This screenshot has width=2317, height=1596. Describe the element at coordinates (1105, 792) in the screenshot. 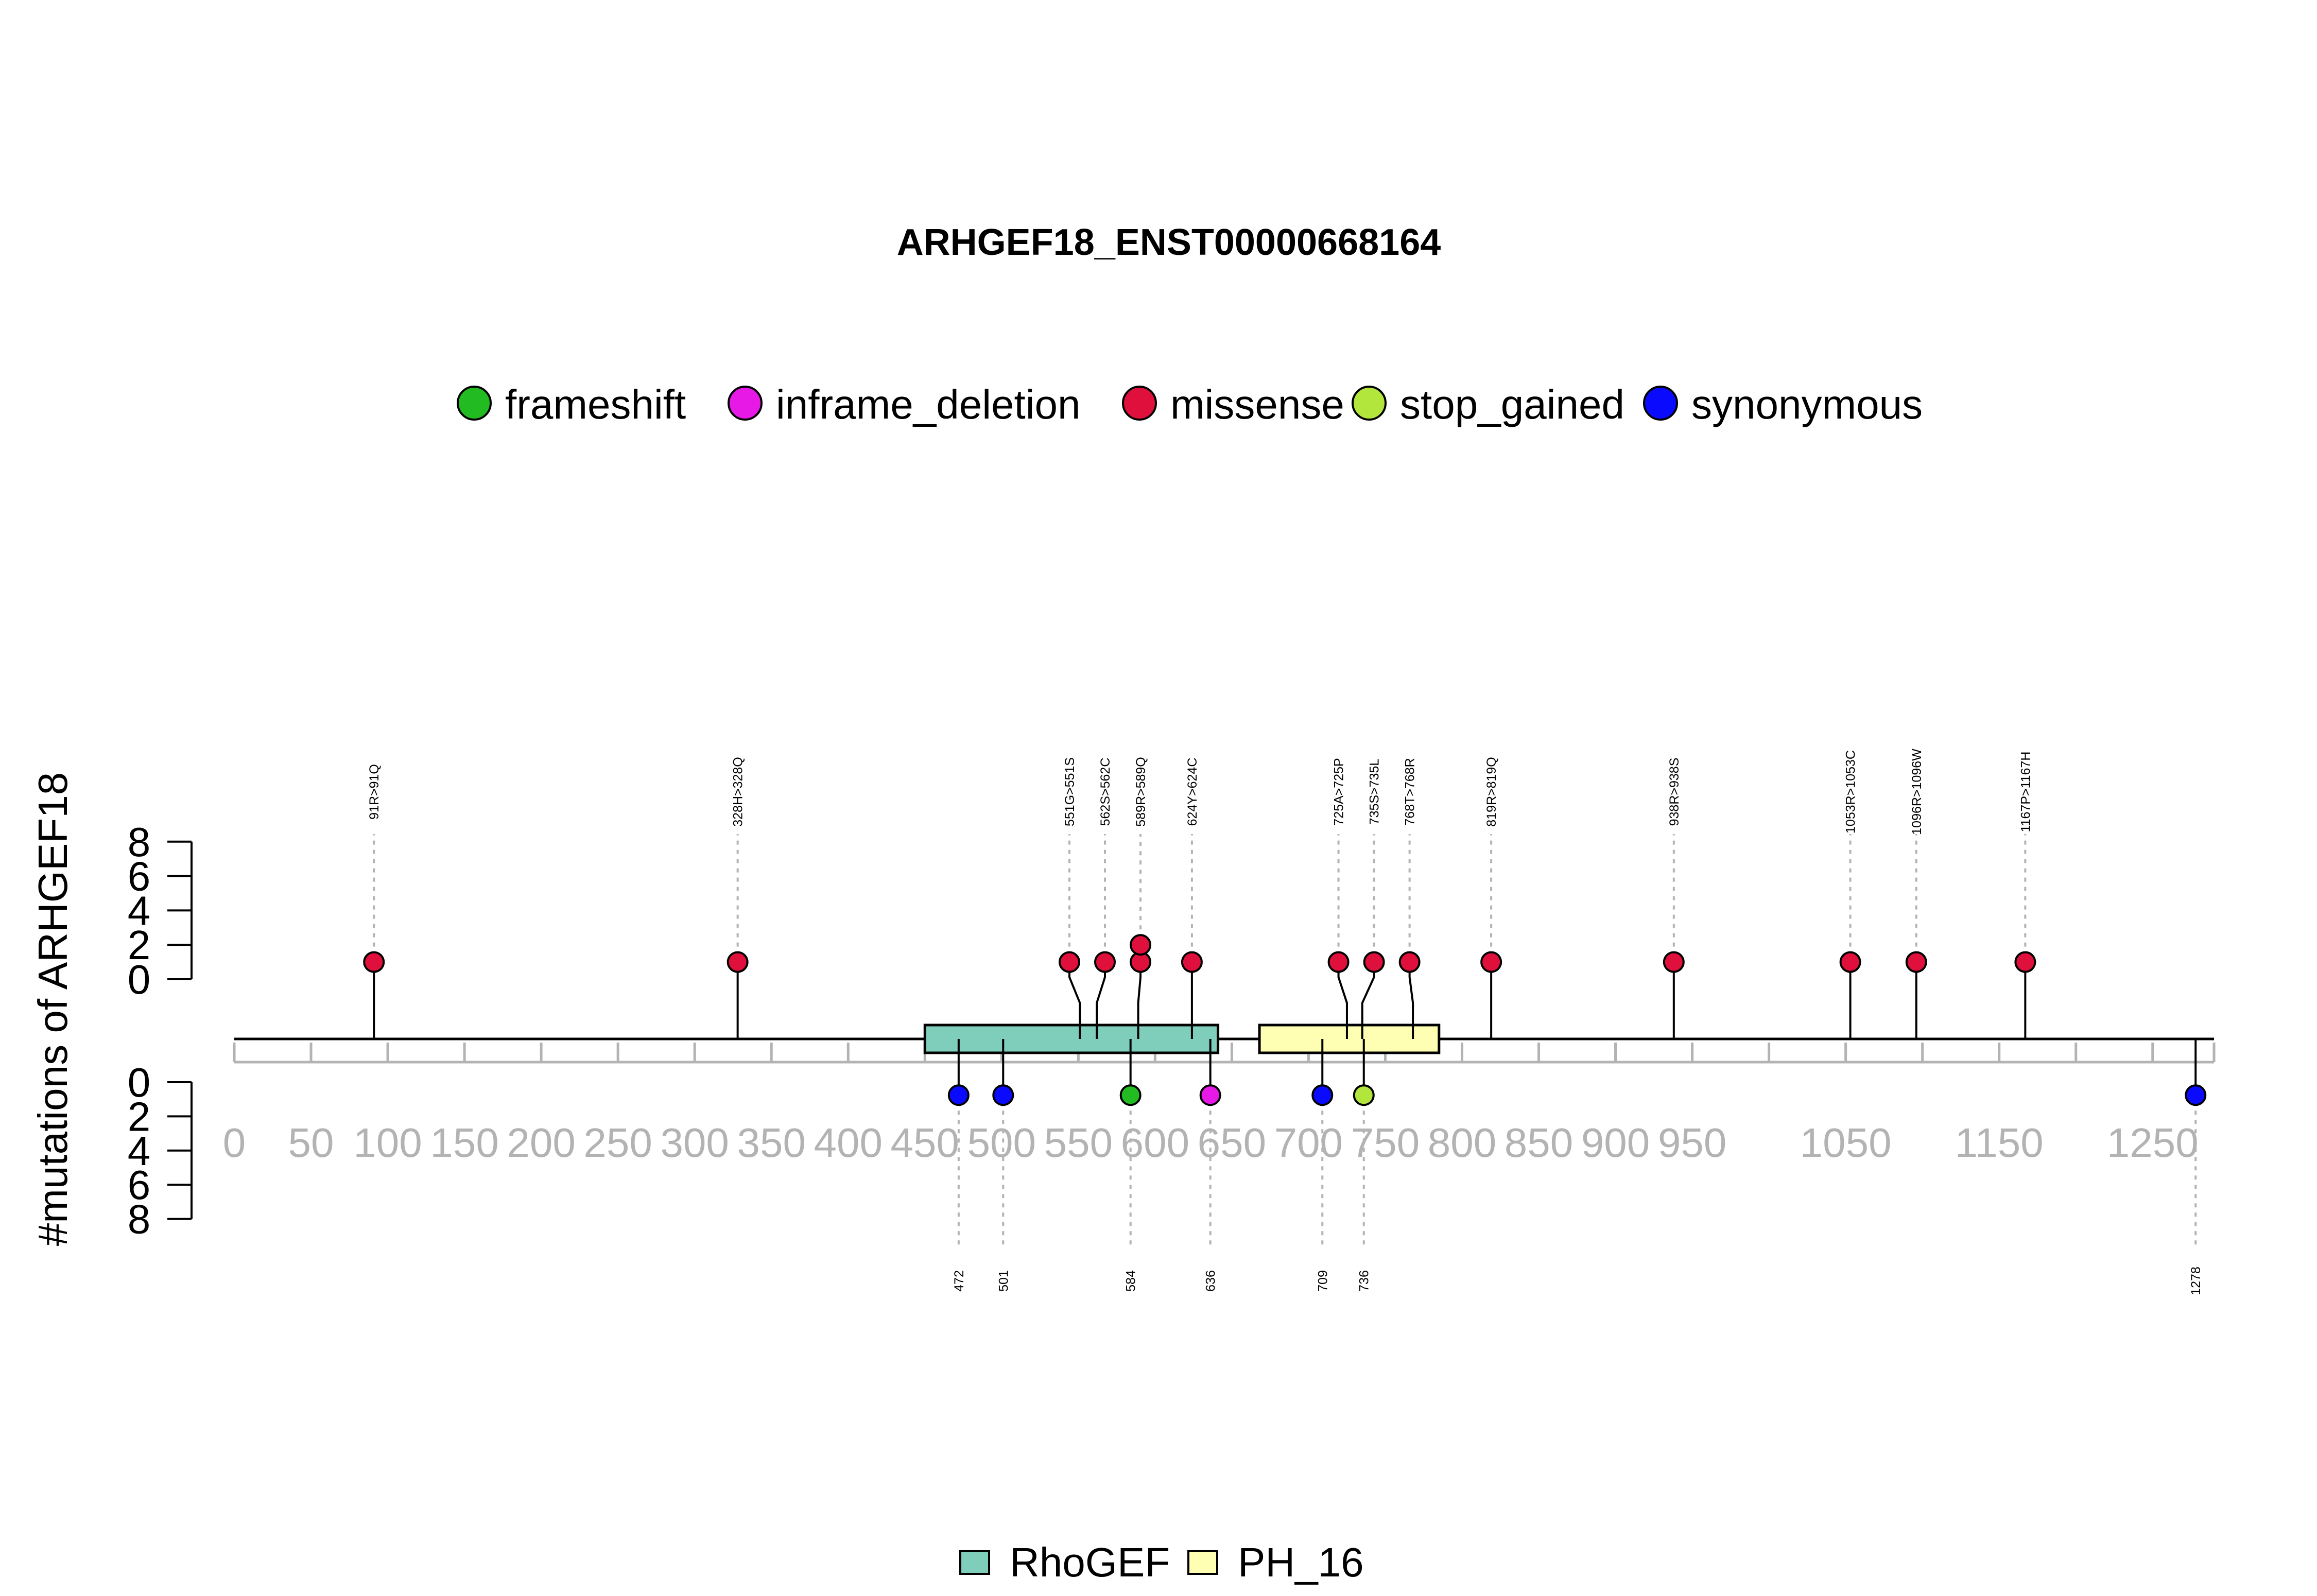

I see `mutation-label-562: 562S>562C` at that location.